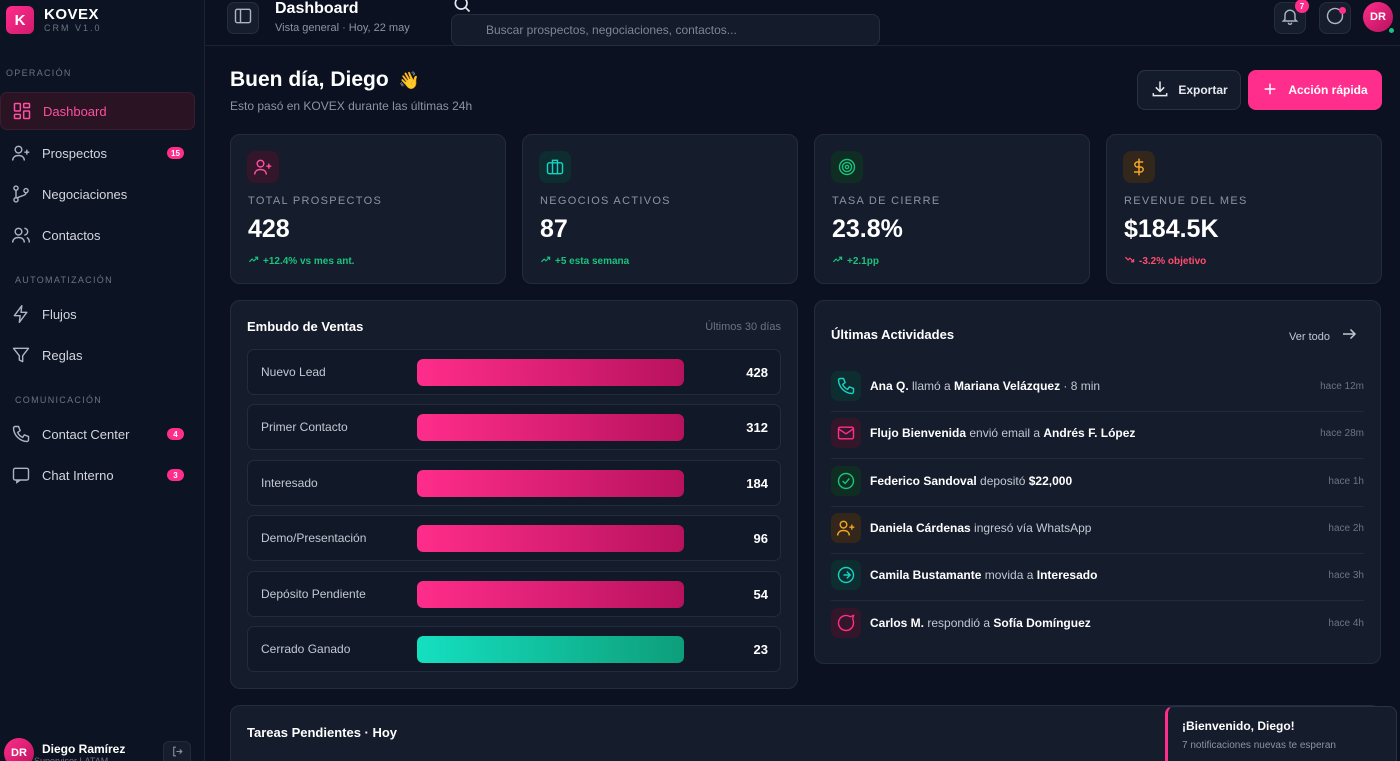  Describe the element at coordinates (315, 201) in the screenshot. I see `kpi-label: TOTAL PROSPECTOS` at that location.